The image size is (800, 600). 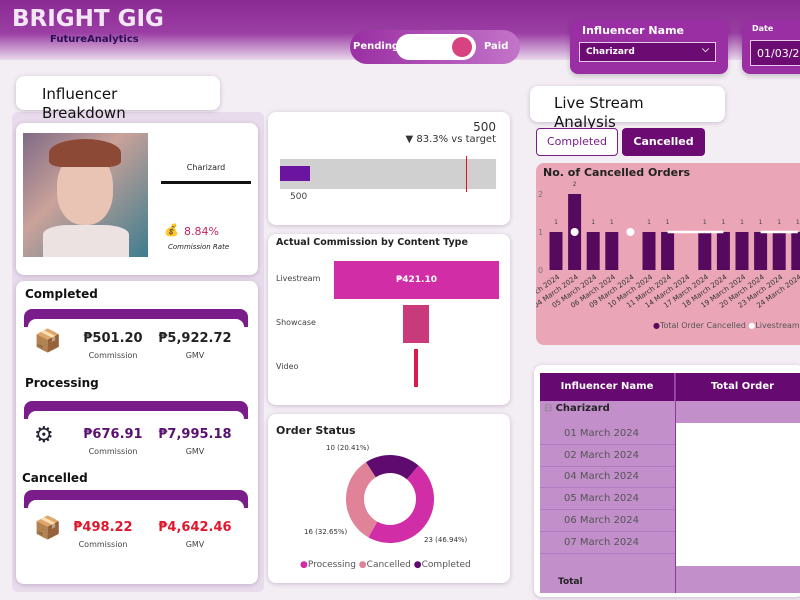 What do you see at coordinates (496, 46) in the screenshot?
I see `toggle-paid-label: Paid` at bounding box center [496, 46].